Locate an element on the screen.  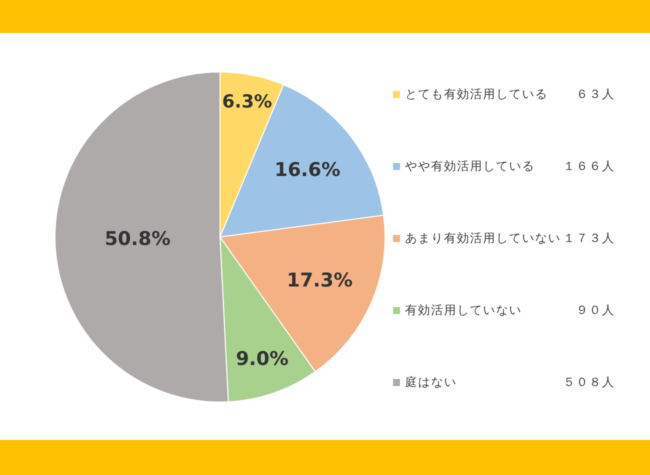
legend-label: 庭はない is located at coordinates (431, 382).